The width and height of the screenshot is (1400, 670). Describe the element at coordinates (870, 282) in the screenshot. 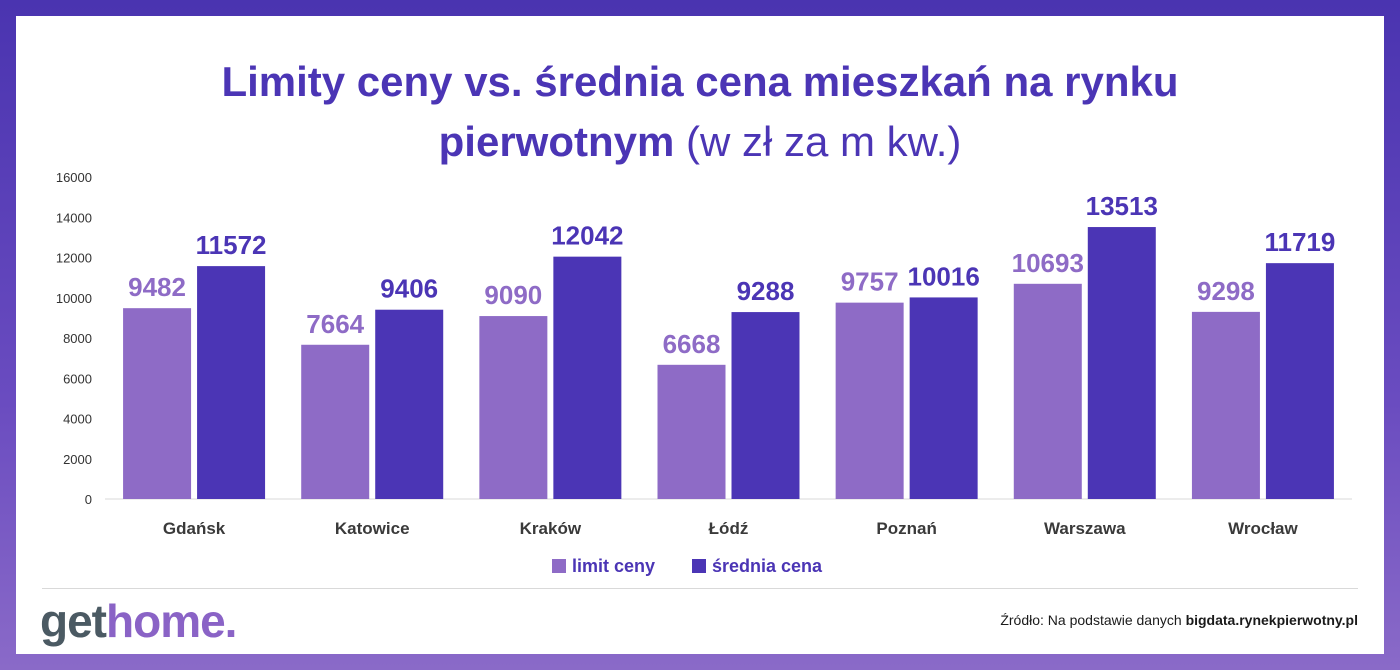

I see `data-label: 9757` at that location.